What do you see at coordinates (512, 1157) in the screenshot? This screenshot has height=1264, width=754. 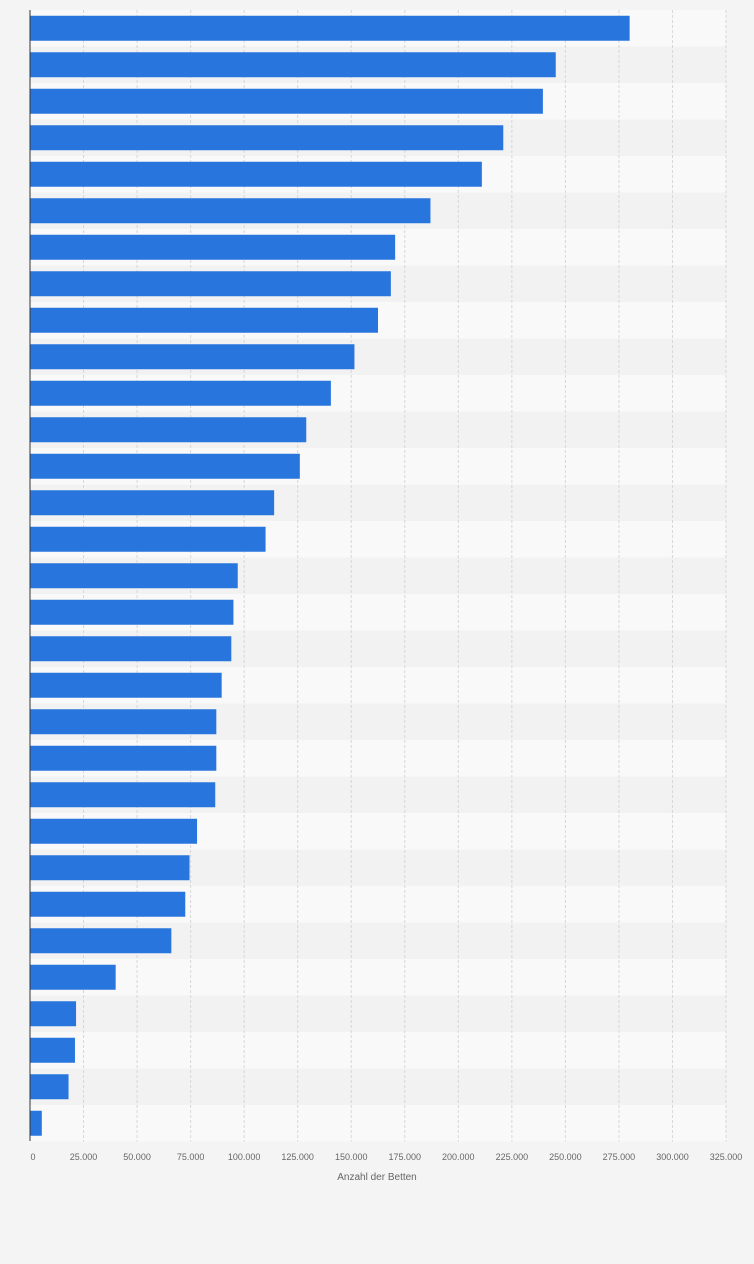 I see `x-tick-label: 225.000` at bounding box center [512, 1157].